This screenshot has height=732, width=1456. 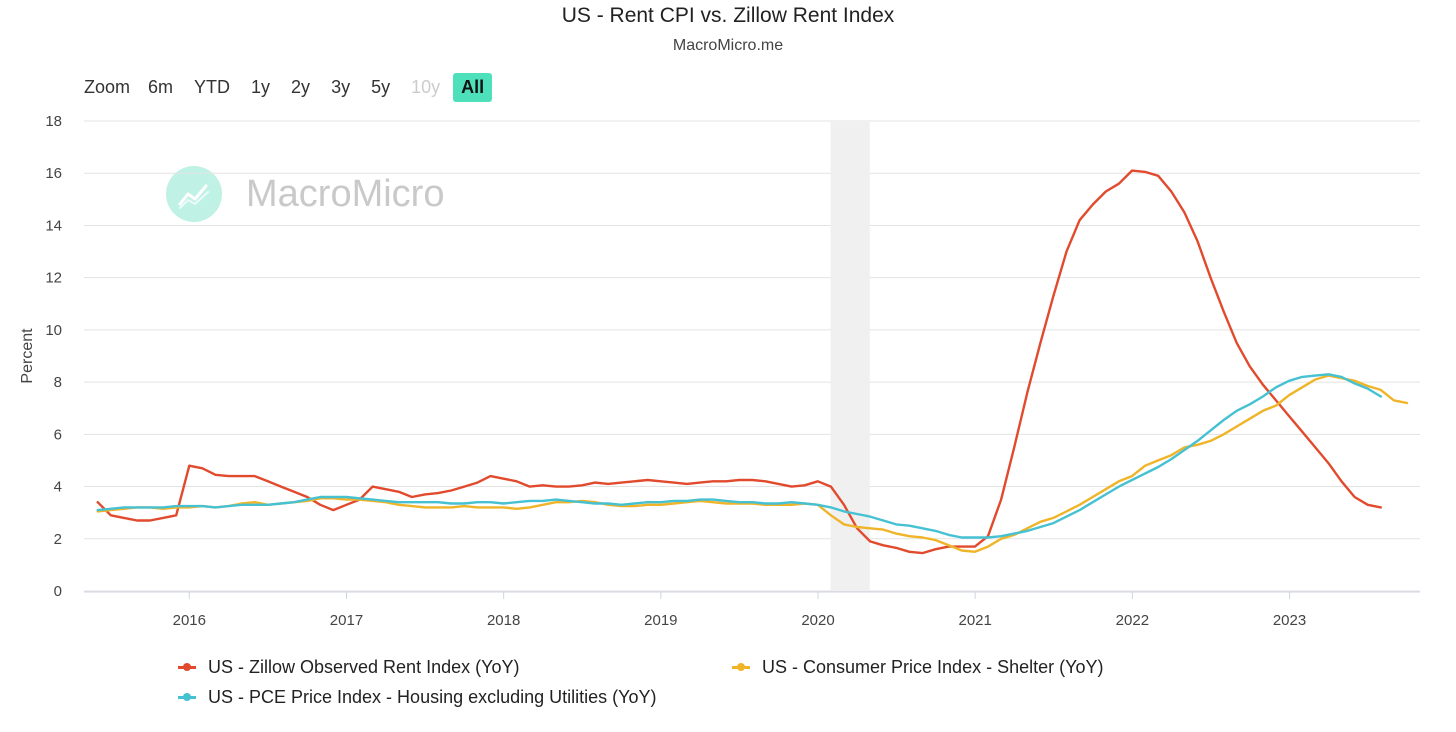 What do you see at coordinates (817, 620) in the screenshot?
I see `x-tick-2020: 2020` at bounding box center [817, 620].